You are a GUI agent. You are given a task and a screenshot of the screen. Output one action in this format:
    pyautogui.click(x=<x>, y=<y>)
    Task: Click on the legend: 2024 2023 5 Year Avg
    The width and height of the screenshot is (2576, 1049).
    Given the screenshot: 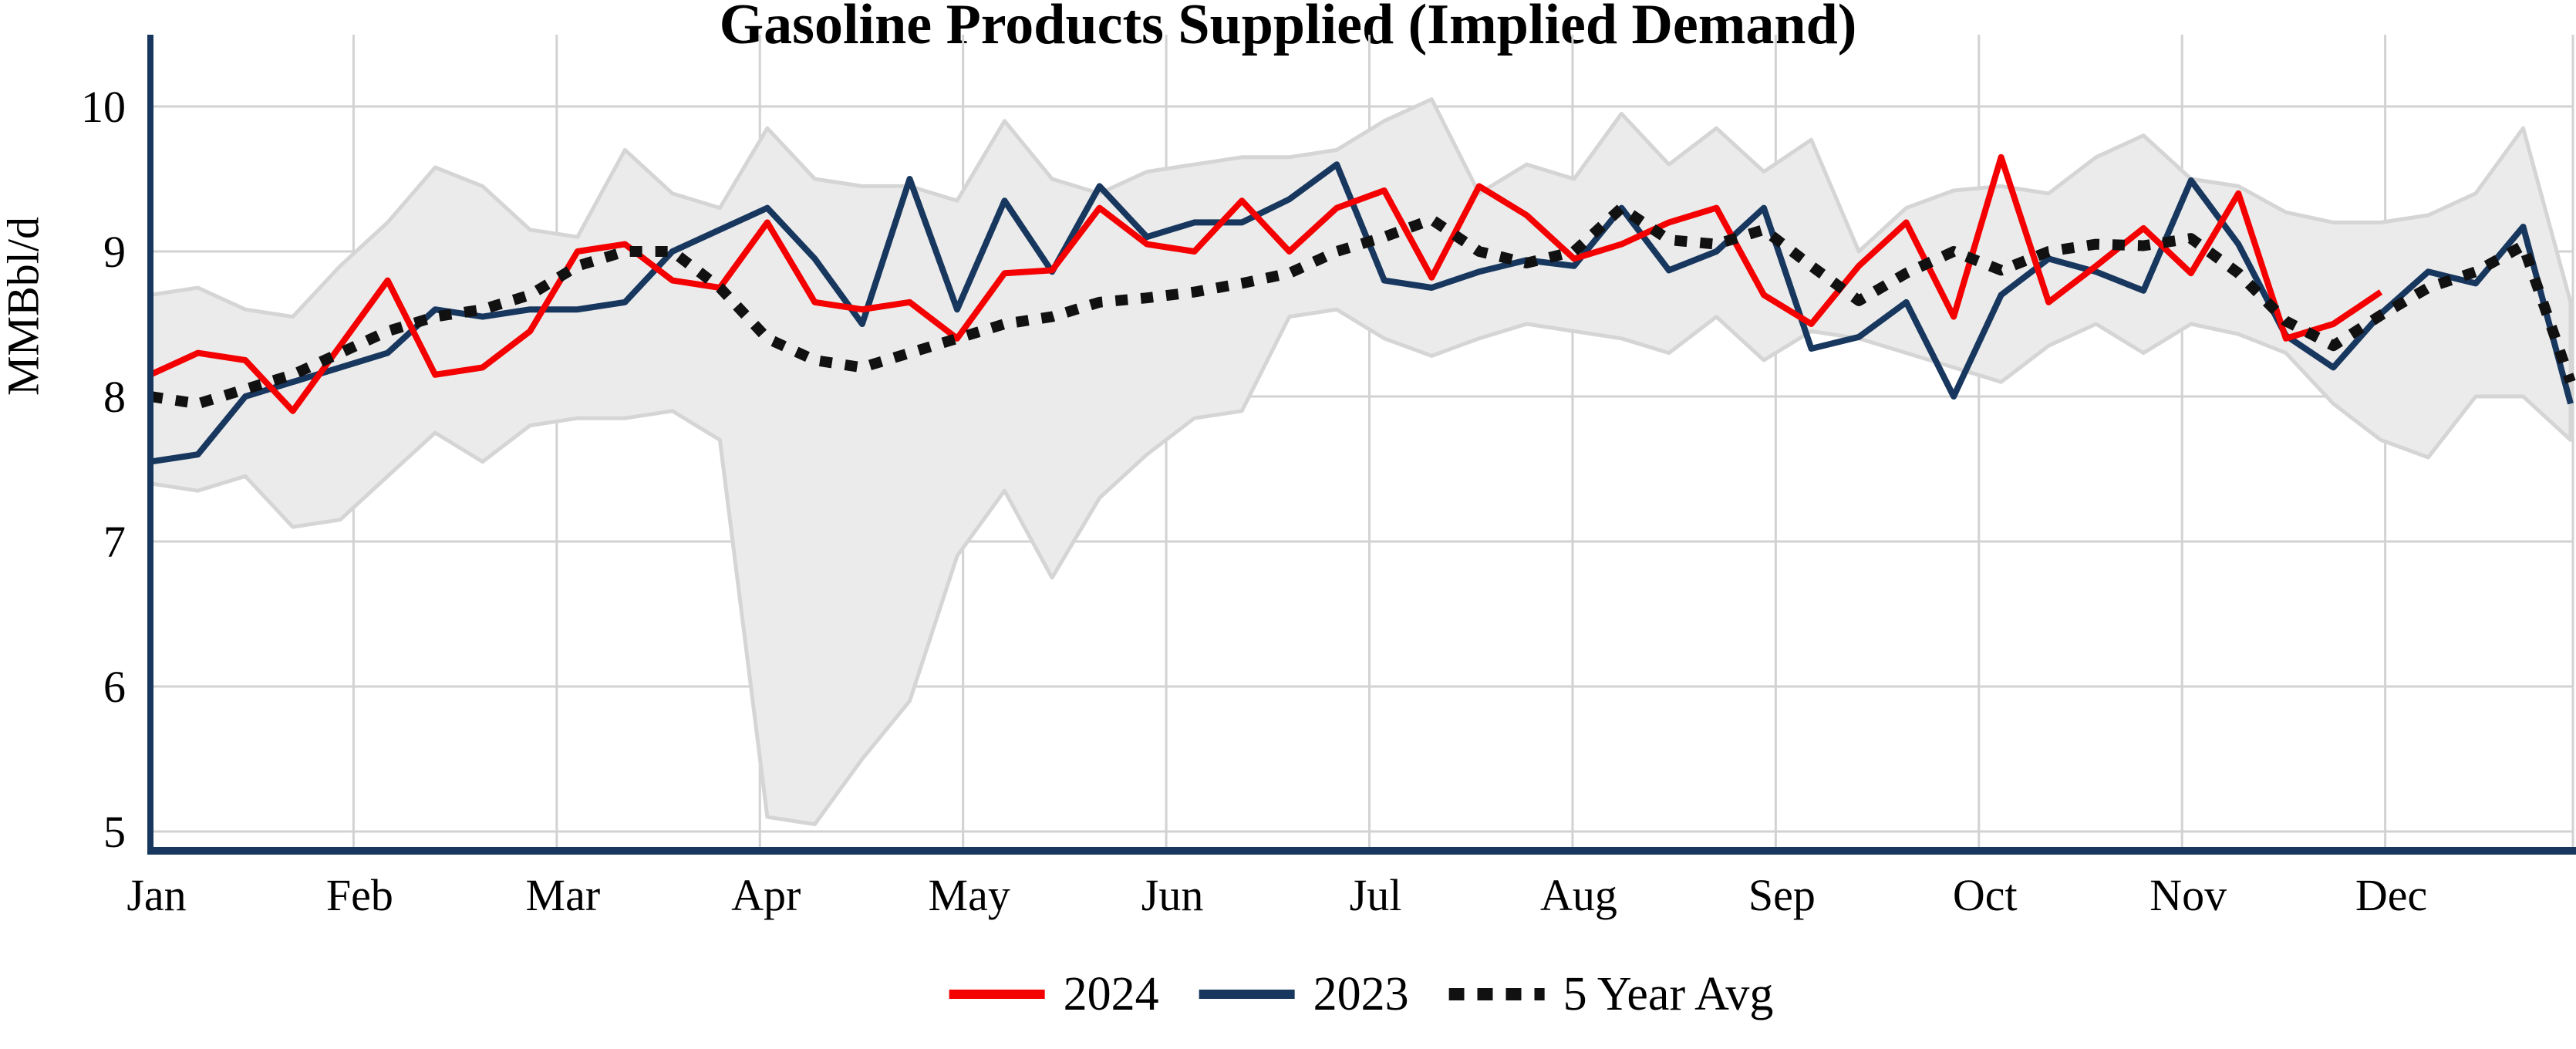 What is the action you would take?
    pyautogui.click(x=1361, y=994)
    